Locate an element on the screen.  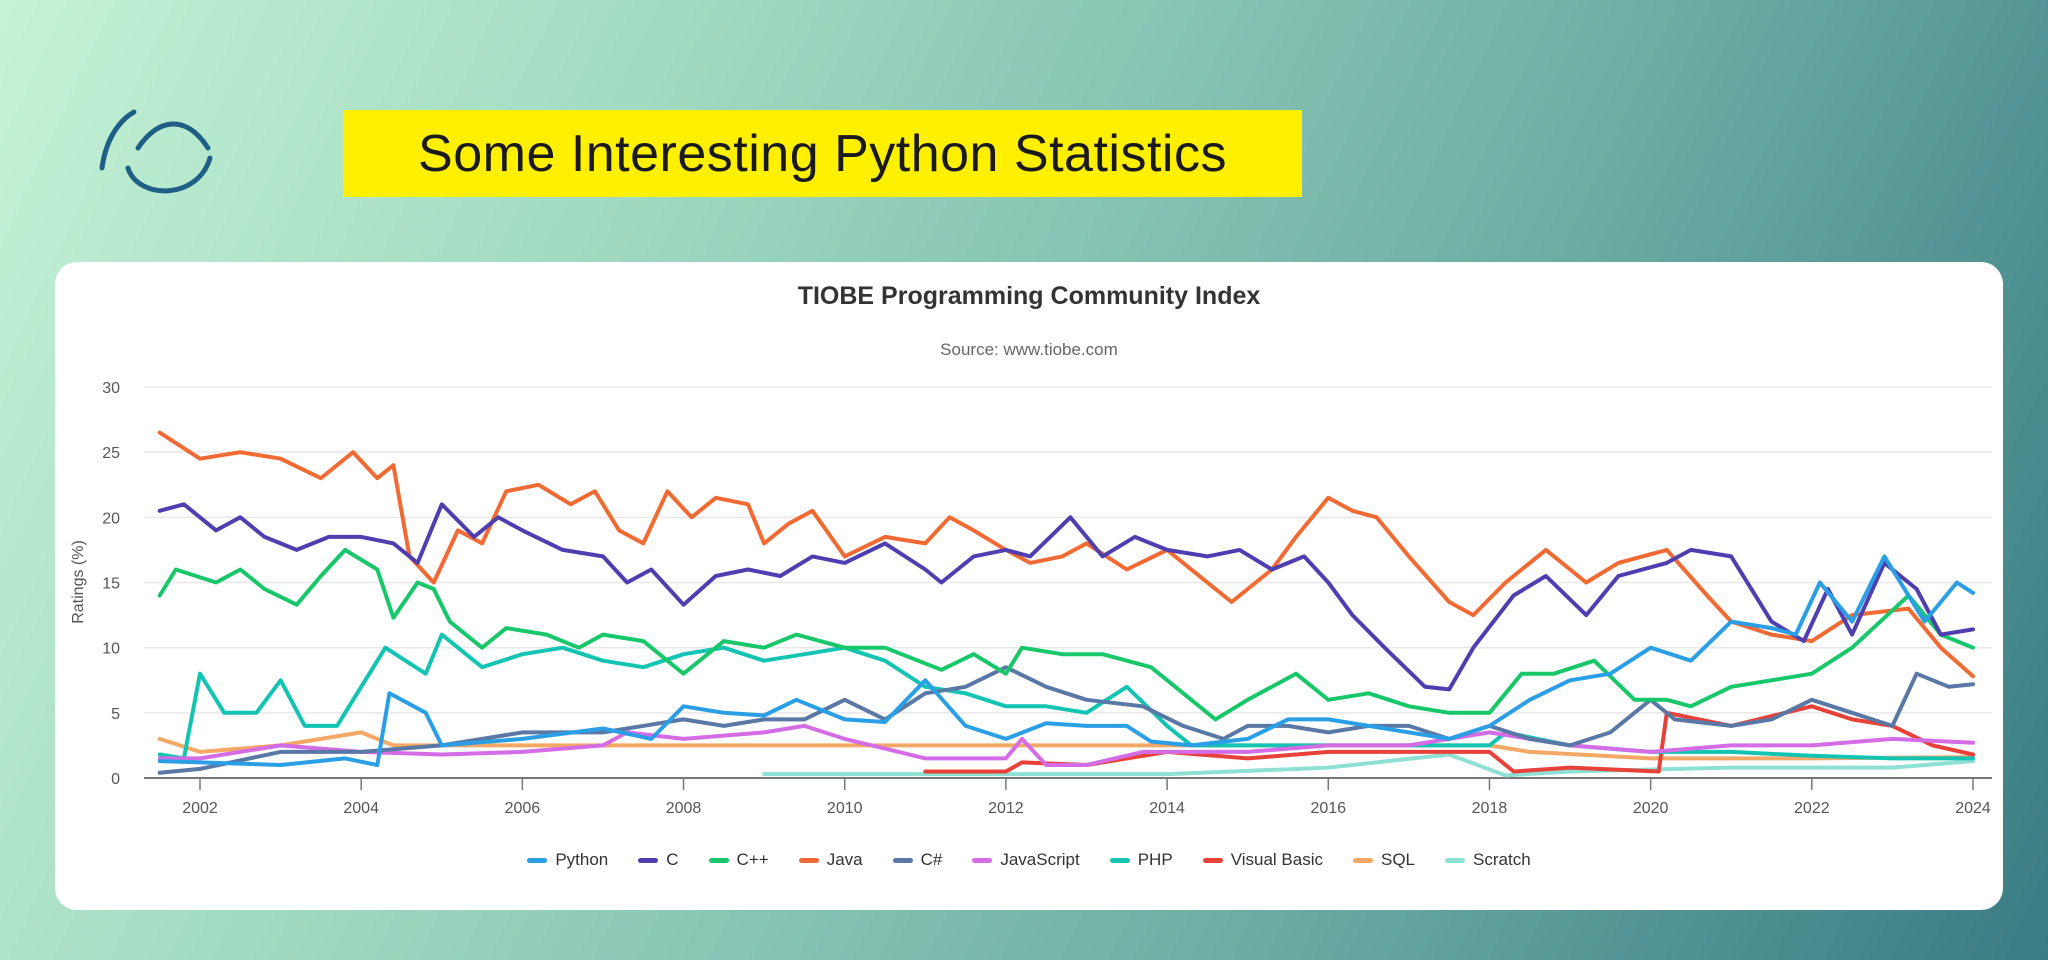
legend-label: C is located at coordinates (672, 859).